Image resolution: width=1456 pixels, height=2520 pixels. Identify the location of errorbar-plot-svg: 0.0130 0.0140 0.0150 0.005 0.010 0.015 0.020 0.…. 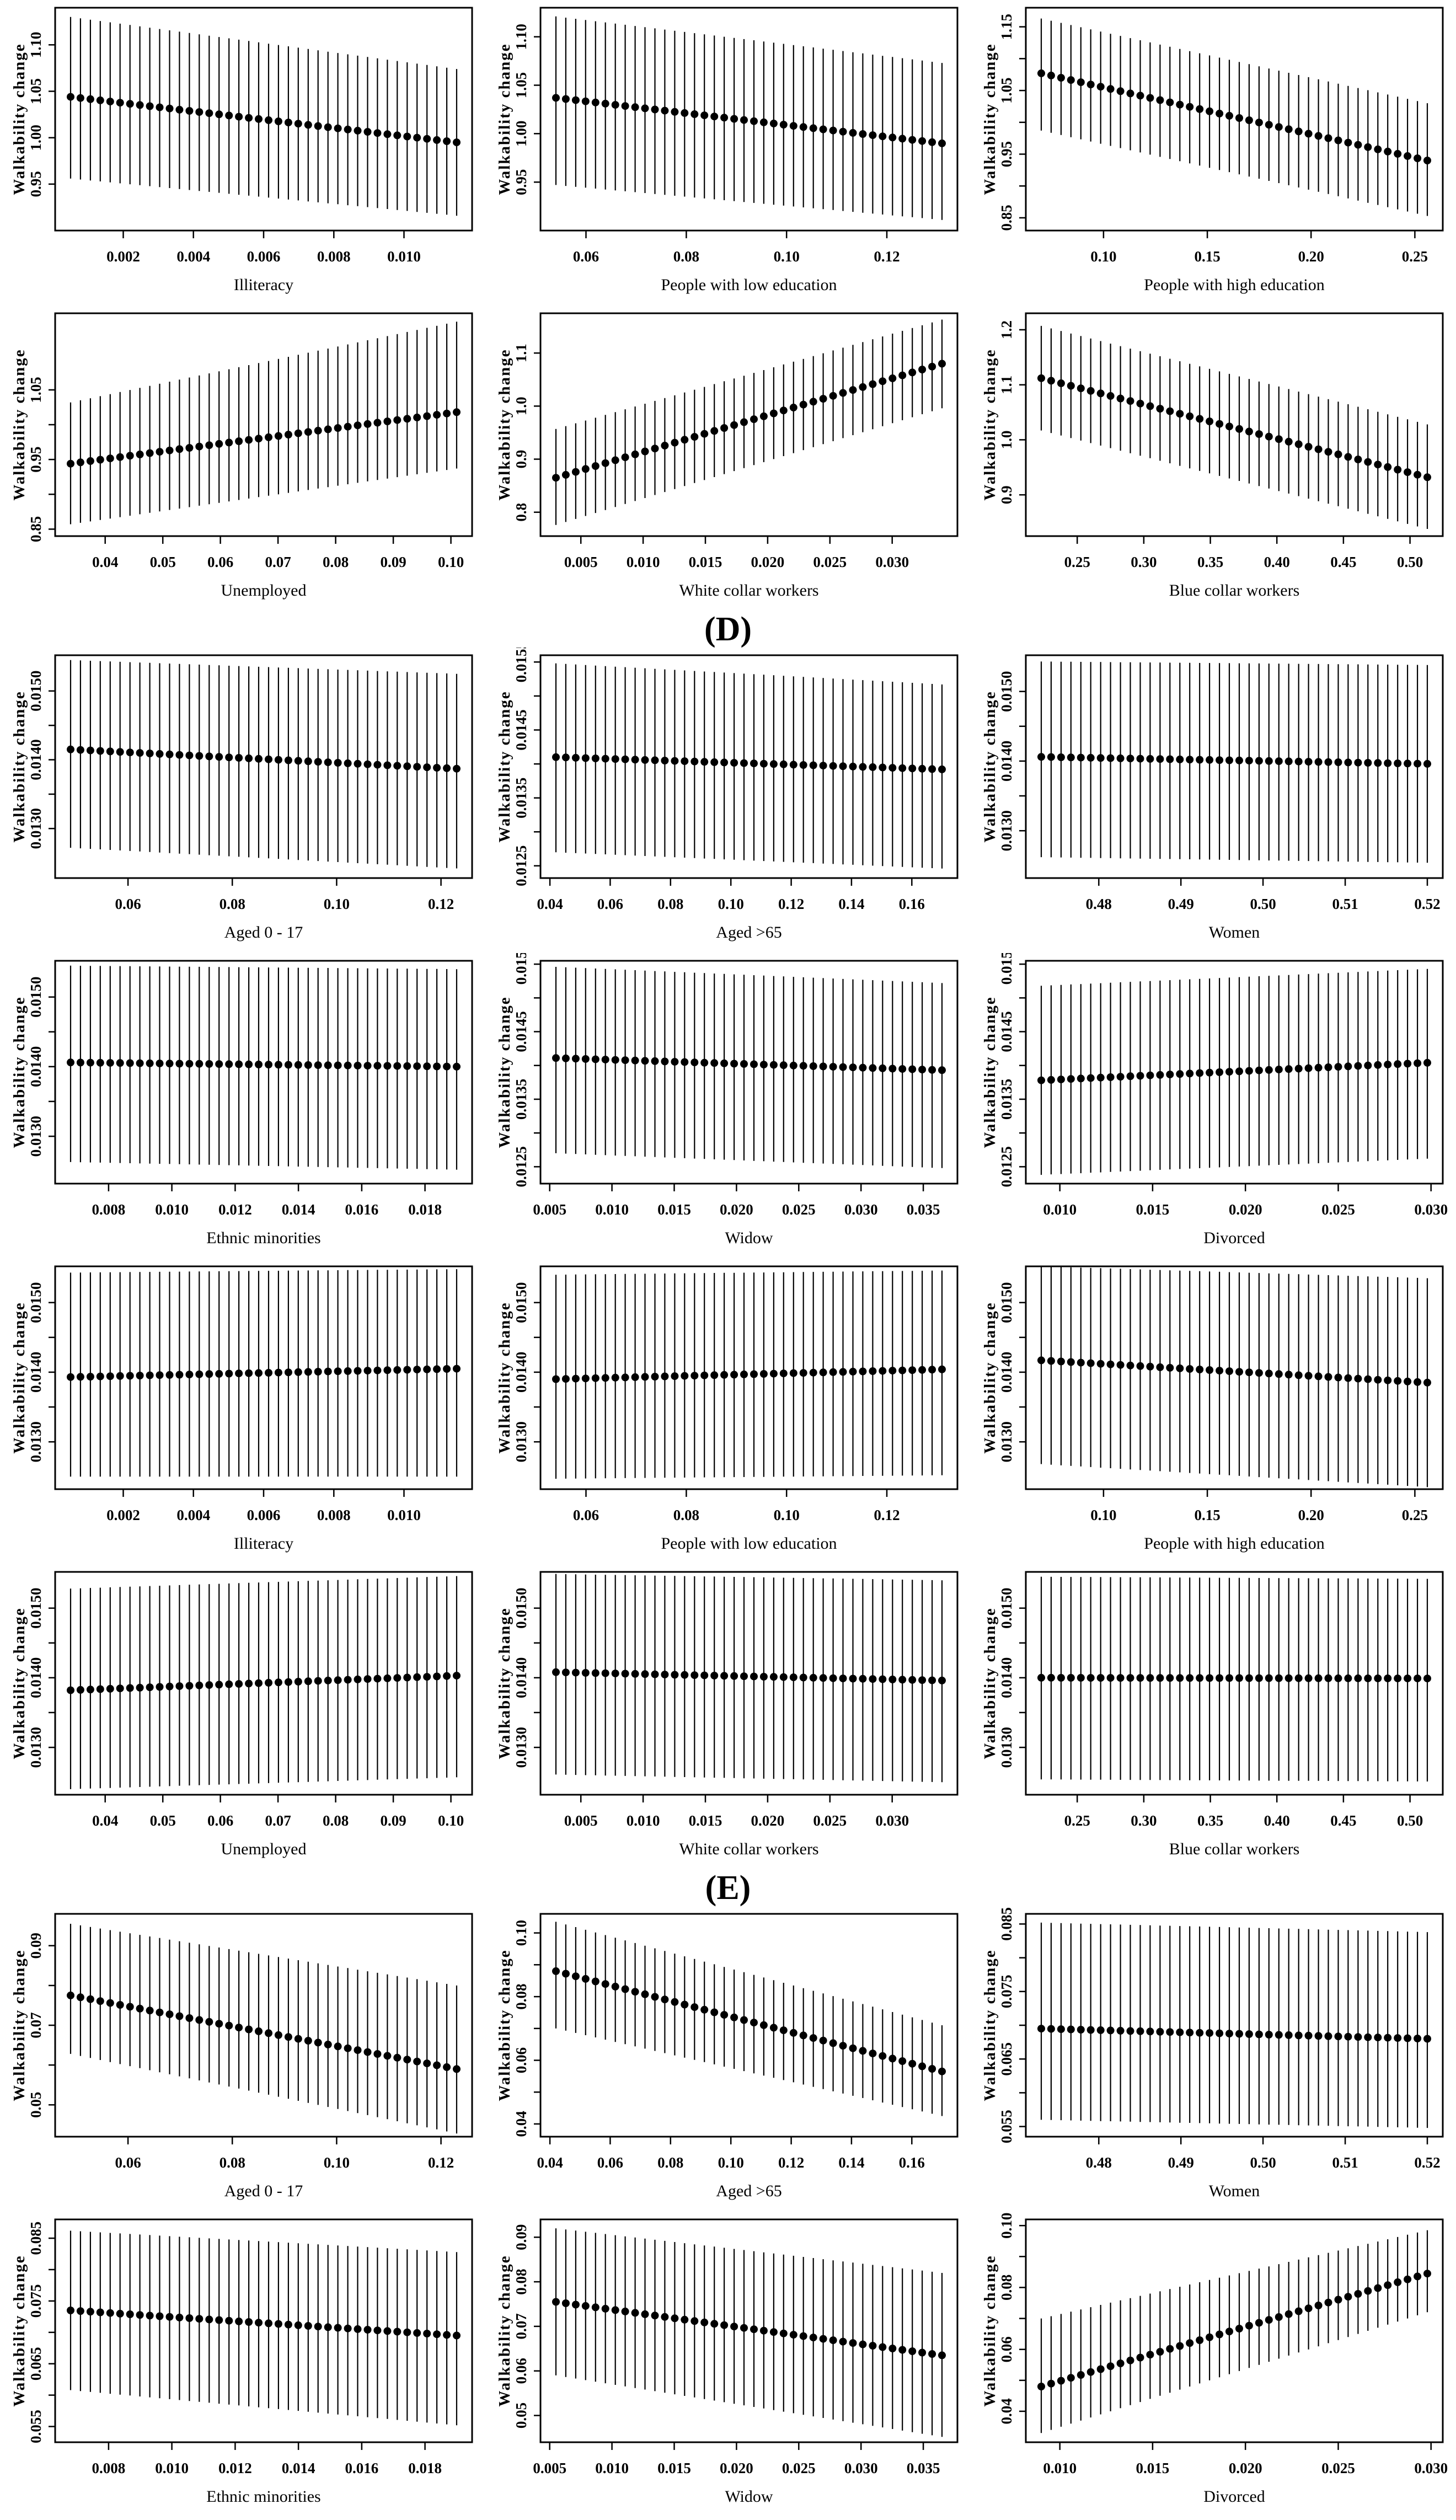
(727, 1714).